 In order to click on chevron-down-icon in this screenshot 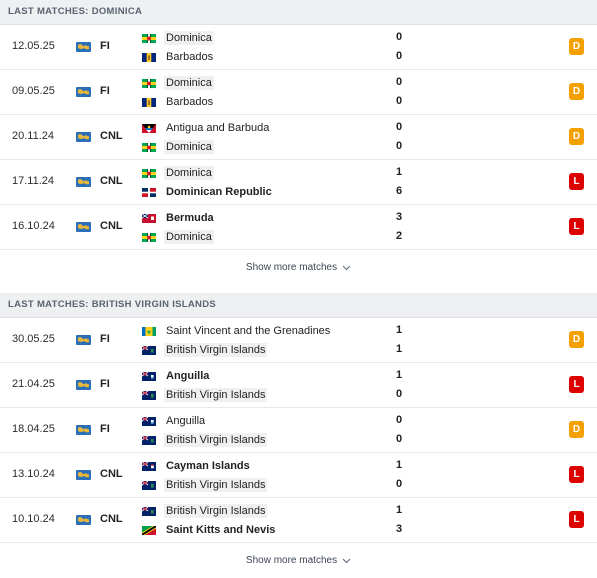, I will do `click(346, 267)`.